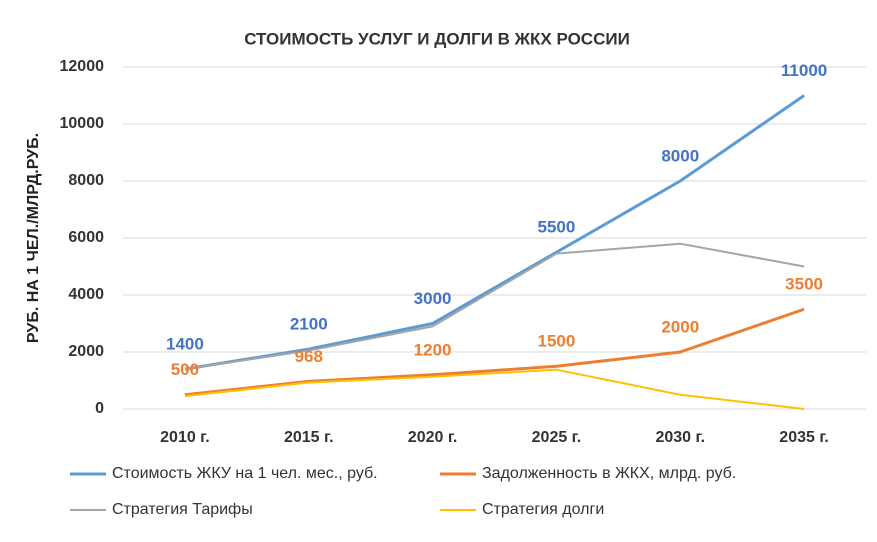 This screenshot has width=877, height=542. What do you see at coordinates (804, 70) in the screenshot?
I see `data-label: 11000` at bounding box center [804, 70].